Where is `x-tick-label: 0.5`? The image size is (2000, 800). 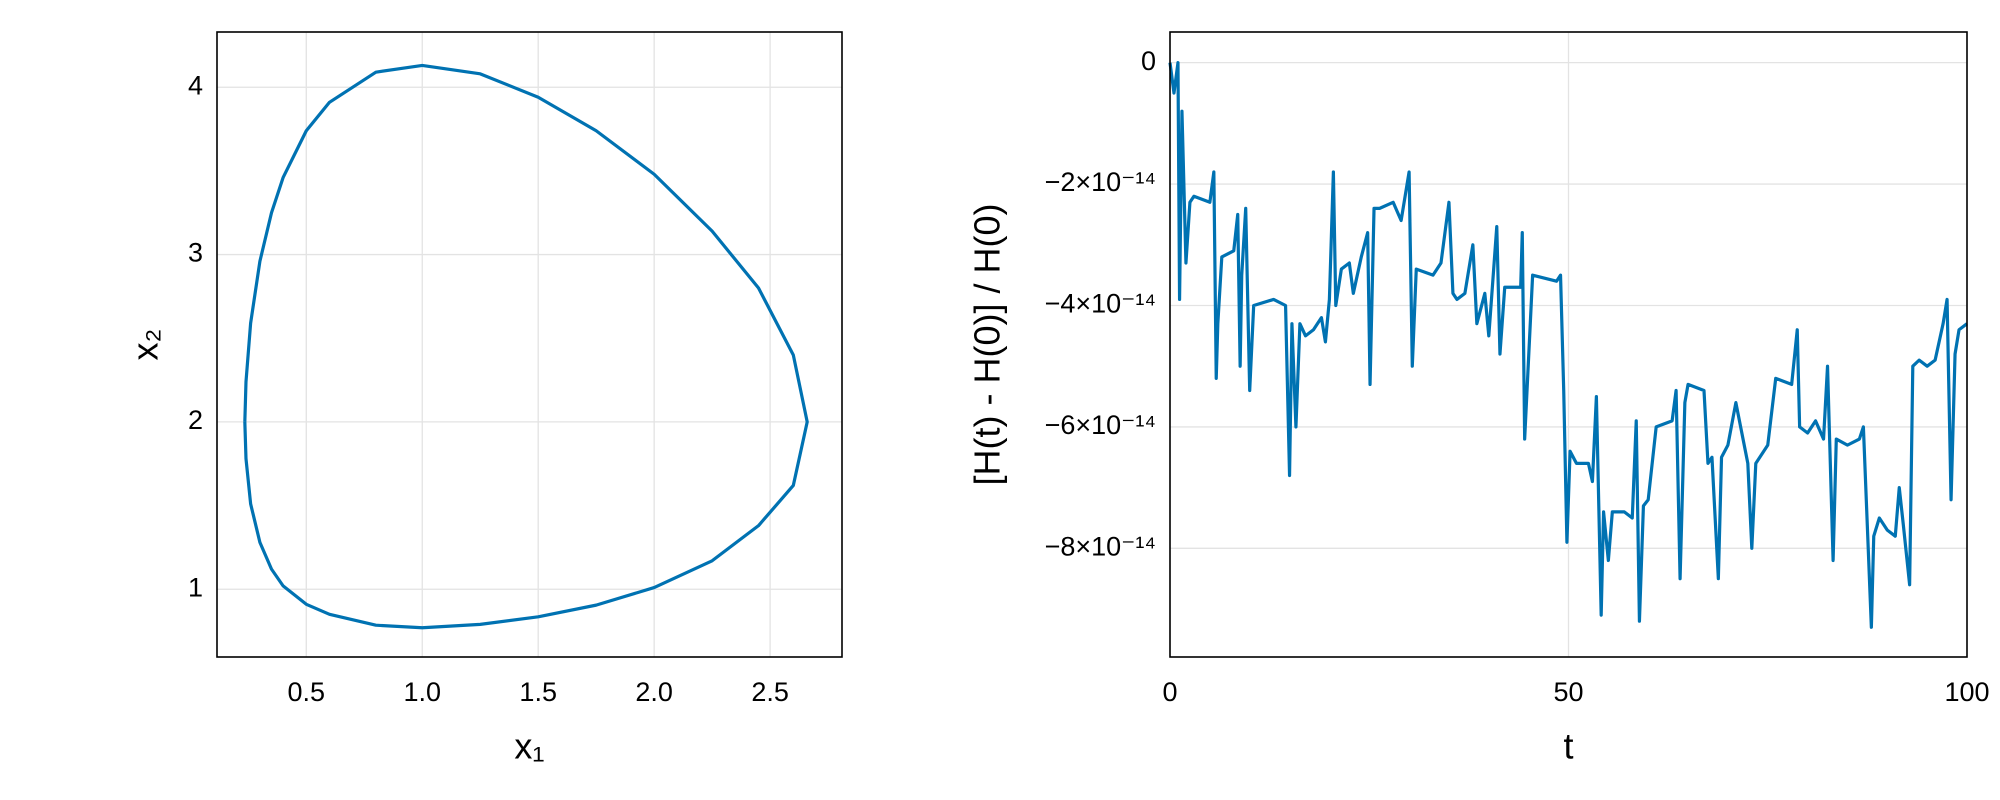
x-tick-label: 0.5 is located at coordinates (307, 692).